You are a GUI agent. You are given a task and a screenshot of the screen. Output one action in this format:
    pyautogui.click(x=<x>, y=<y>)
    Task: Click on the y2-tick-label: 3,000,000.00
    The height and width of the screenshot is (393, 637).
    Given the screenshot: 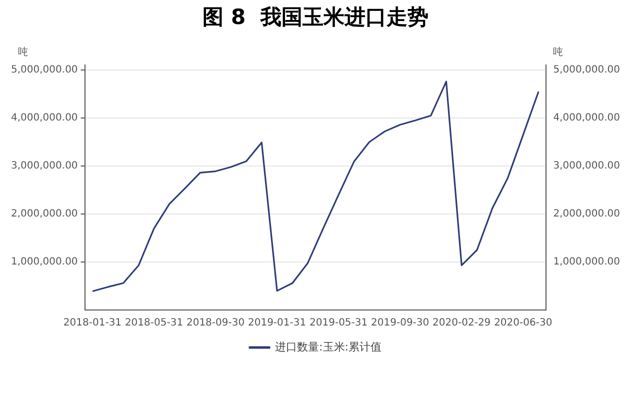 What is the action you would take?
    pyautogui.click(x=586, y=166)
    